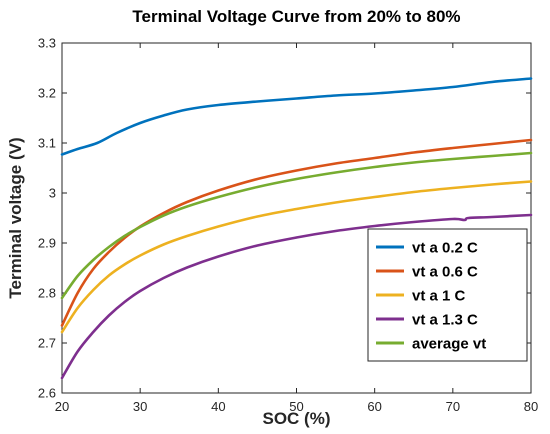 This screenshot has height=434, width=550. I want to click on y-tick-label: 2.6, so click(47, 393).